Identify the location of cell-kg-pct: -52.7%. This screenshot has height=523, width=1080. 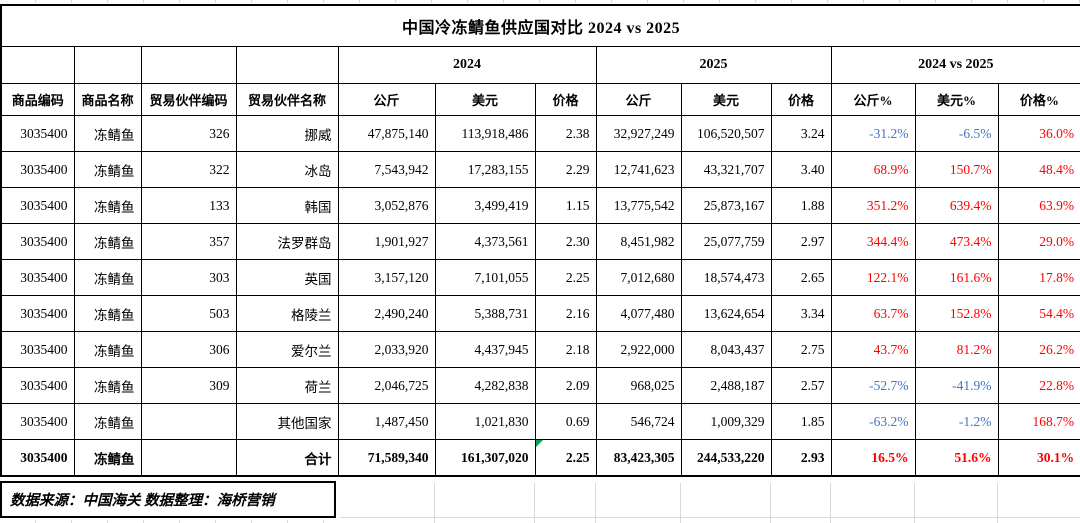
(873, 385).